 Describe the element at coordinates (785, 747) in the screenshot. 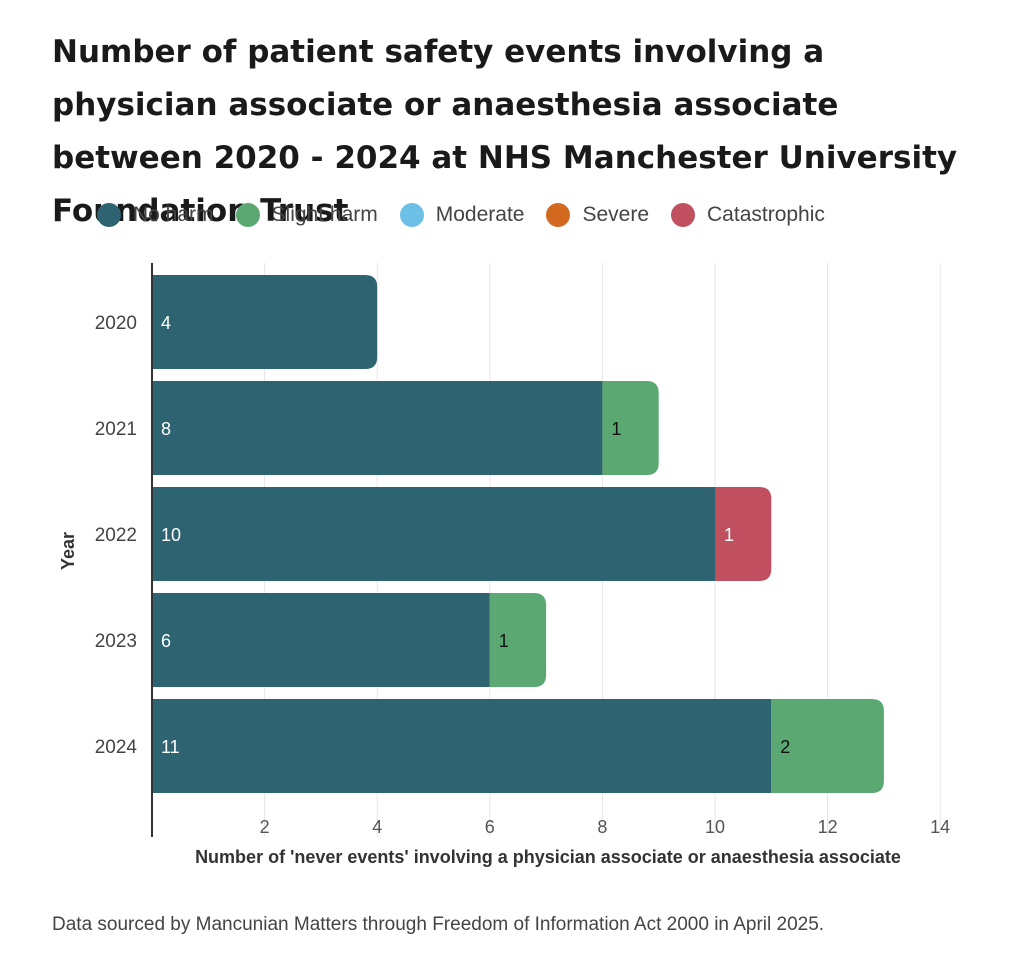

I see `bar-data-label: 2` at that location.